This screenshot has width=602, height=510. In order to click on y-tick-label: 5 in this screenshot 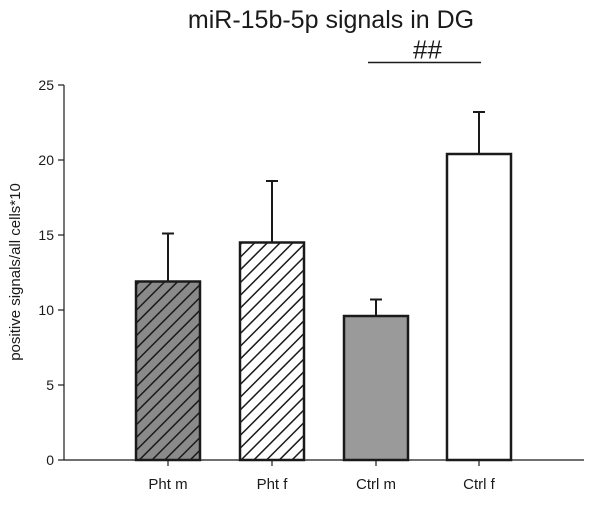, I will do `click(50, 385)`.